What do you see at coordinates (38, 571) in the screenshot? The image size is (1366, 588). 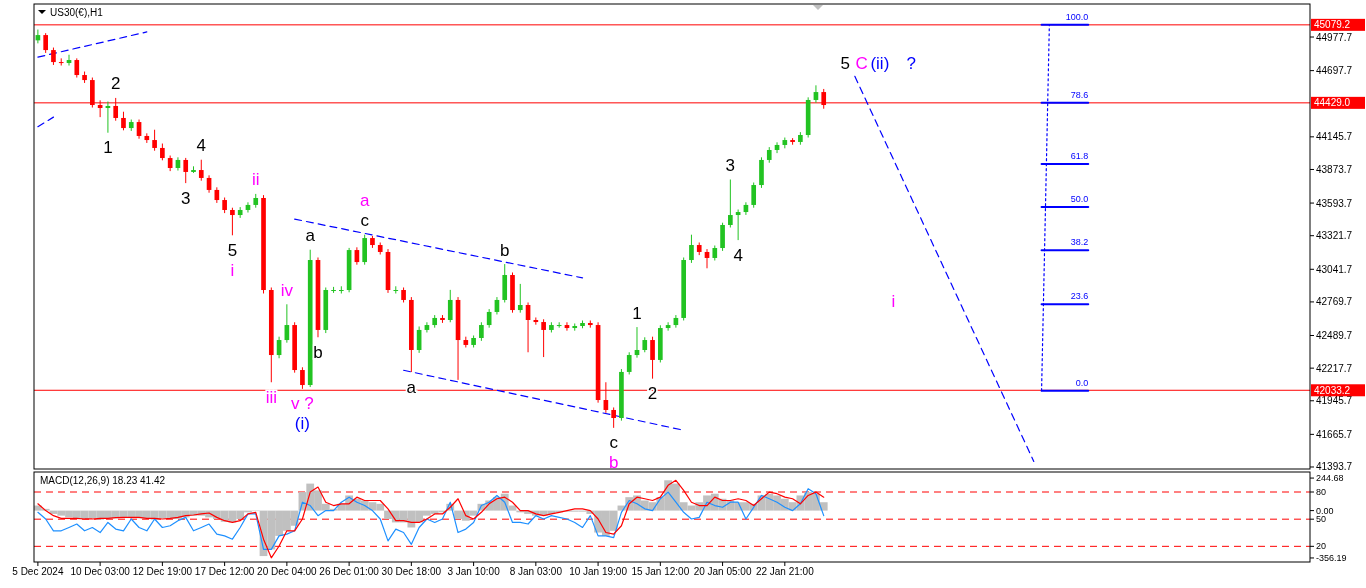 I see `x-tick-label: 5 Dec 2024` at bounding box center [38, 571].